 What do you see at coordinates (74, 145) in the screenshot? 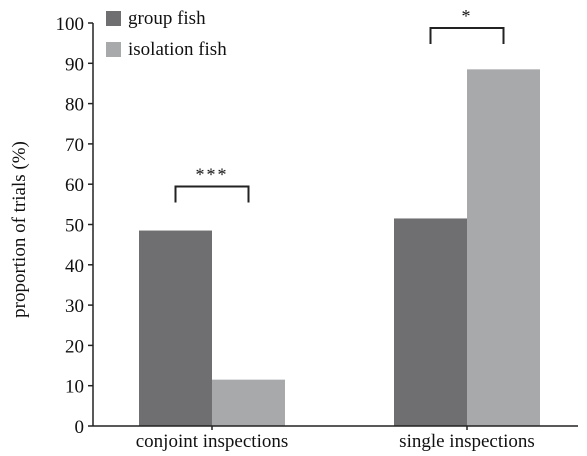
I see `y-tick-label-70: 70` at bounding box center [74, 145].